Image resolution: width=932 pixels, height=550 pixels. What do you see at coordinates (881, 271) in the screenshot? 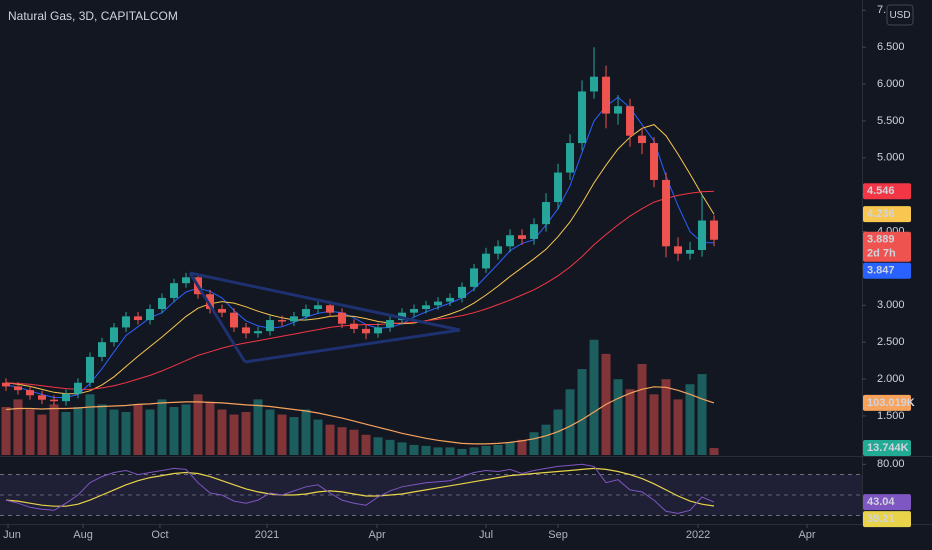
I see `price-label: 3.847` at bounding box center [881, 271].